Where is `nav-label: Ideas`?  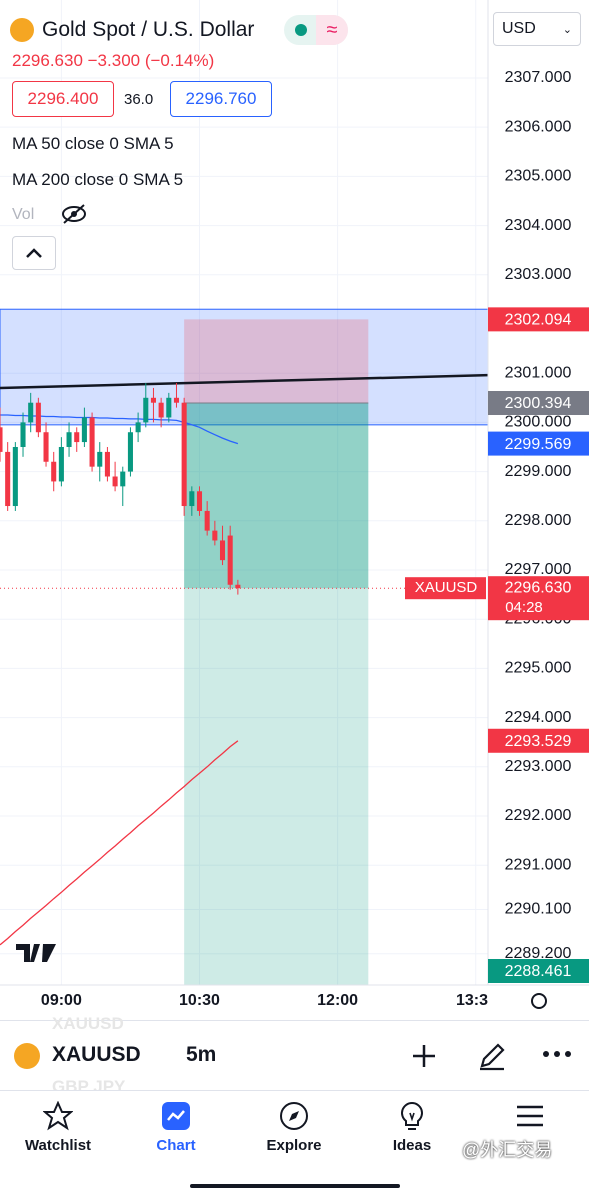
nav-label: Ideas is located at coordinates (412, 1145).